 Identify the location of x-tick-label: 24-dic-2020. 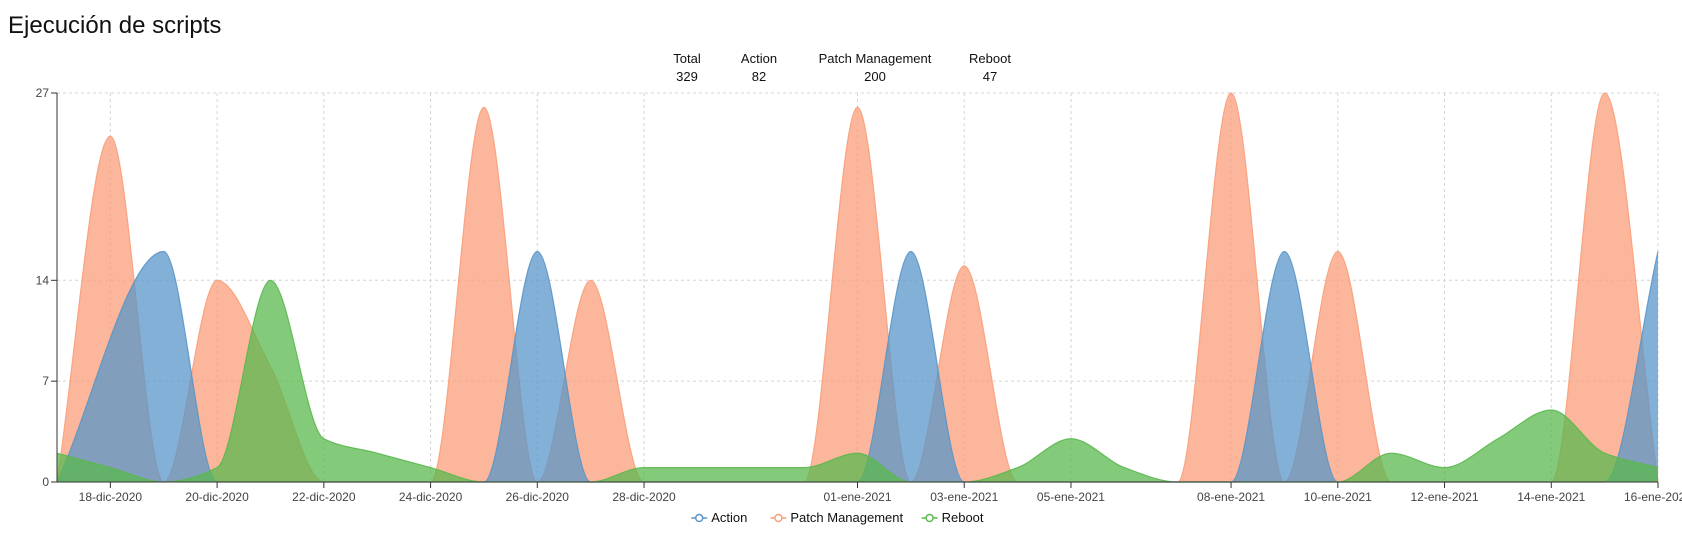
(431, 497).